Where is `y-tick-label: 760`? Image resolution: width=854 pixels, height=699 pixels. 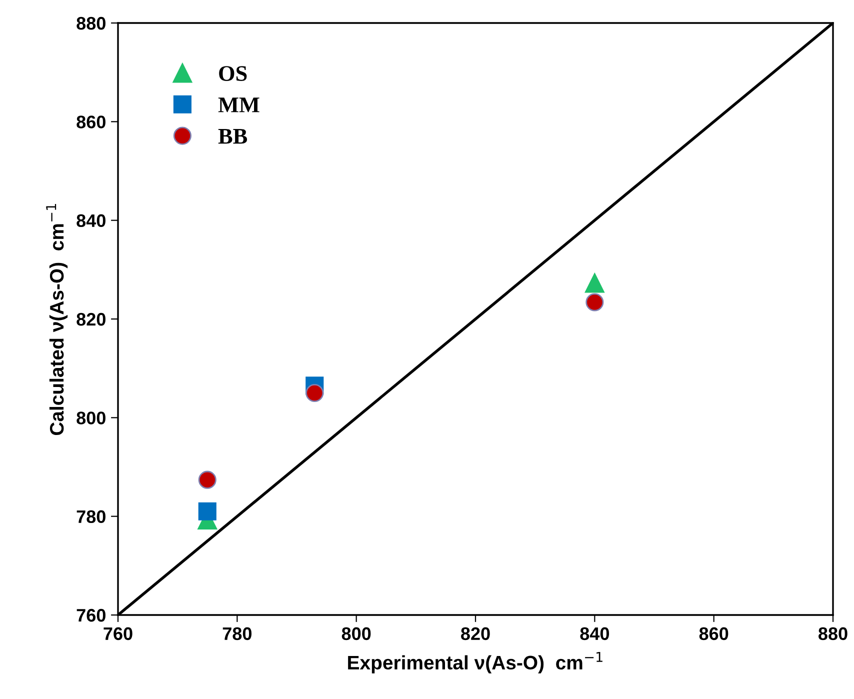 y-tick-label: 760 is located at coordinates (91, 615).